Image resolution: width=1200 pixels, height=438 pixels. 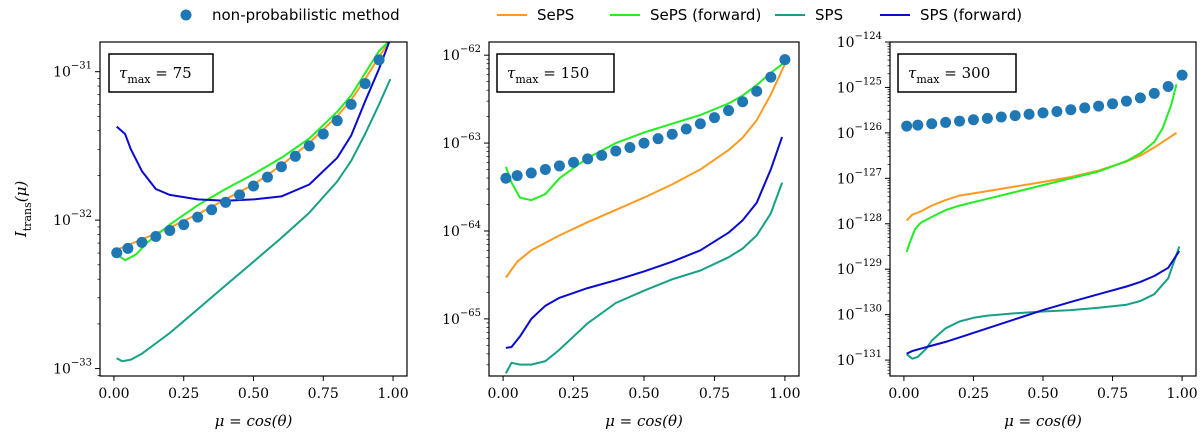 What do you see at coordinates (535, 15) in the screenshot?
I see `legend-item-seps: SePS` at bounding box center [535, 15].